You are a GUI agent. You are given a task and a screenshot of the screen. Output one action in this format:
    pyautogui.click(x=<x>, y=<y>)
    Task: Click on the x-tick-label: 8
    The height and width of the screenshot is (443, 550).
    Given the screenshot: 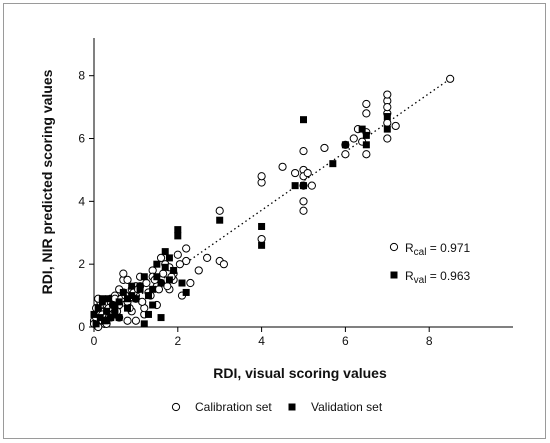 What is the action you would take?
    pyautogui.click(x=429, y=341)
    